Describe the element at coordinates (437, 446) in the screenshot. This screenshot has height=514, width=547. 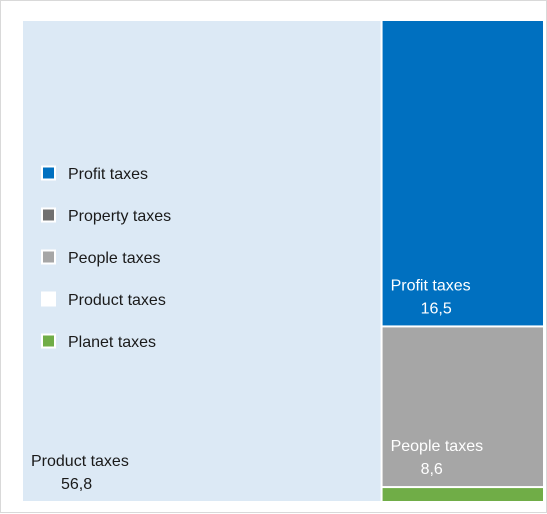
I see `tile-name-people-taxes: People taxes` at that location.